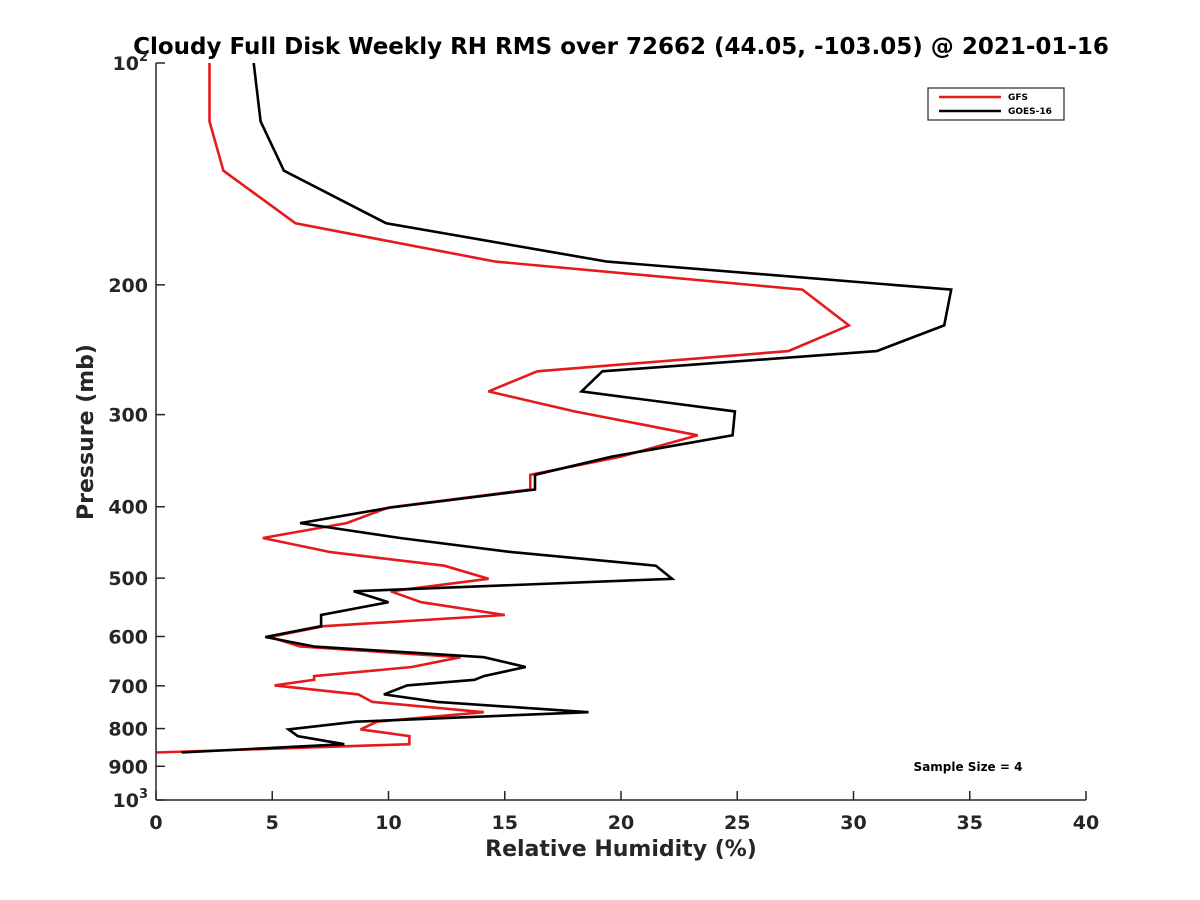 This screenshot has height=900, width=1200. I want to click on y-tick-label: 700, so click(128, 687).